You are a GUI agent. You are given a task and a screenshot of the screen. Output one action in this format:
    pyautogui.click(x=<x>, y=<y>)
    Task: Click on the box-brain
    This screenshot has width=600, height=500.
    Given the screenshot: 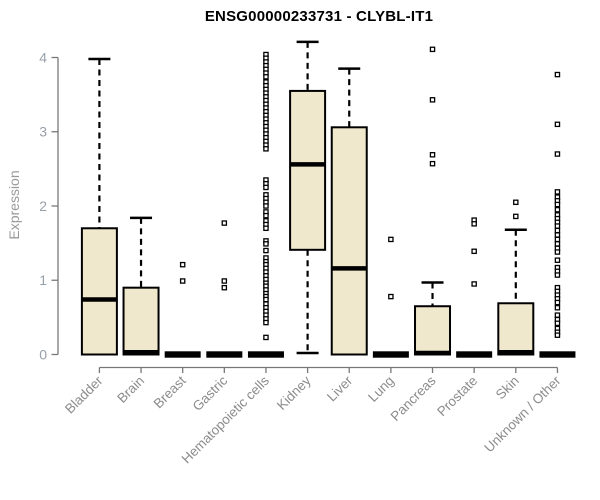 What is the action you would take?
    pyautogui.click(x=141, y=286)
    